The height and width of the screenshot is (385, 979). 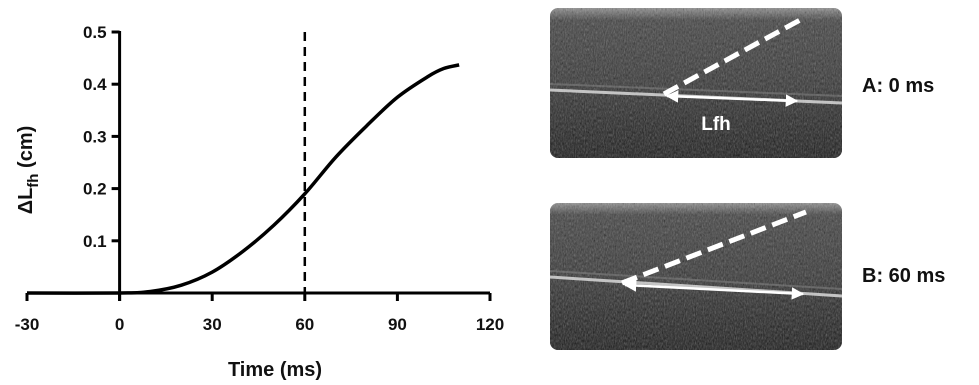 I want to click on y-axis-ticks: 0.1 0.2 0.3 0.4 0.5, so click(x=101, y=137).